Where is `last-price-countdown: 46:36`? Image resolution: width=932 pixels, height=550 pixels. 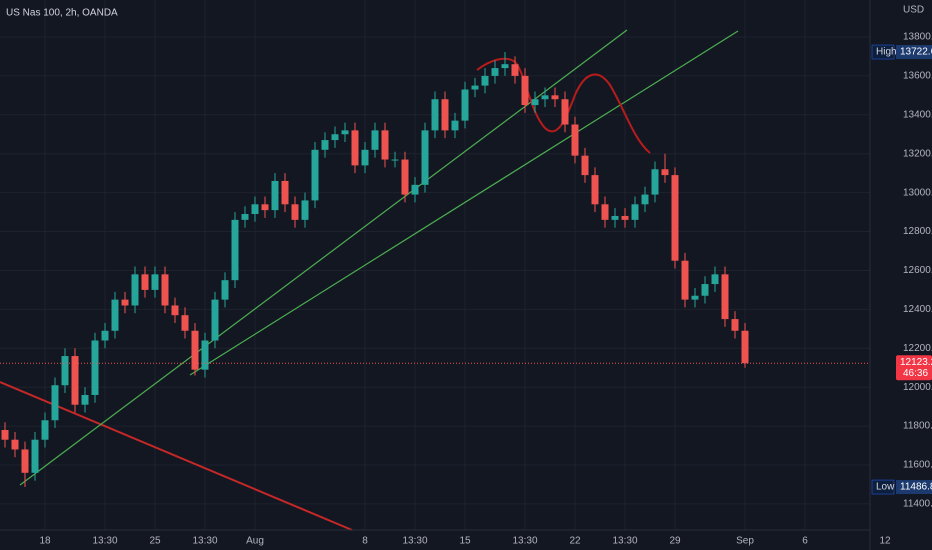
last-price-countdown: 46:36 is located at coordinates (915, 373).